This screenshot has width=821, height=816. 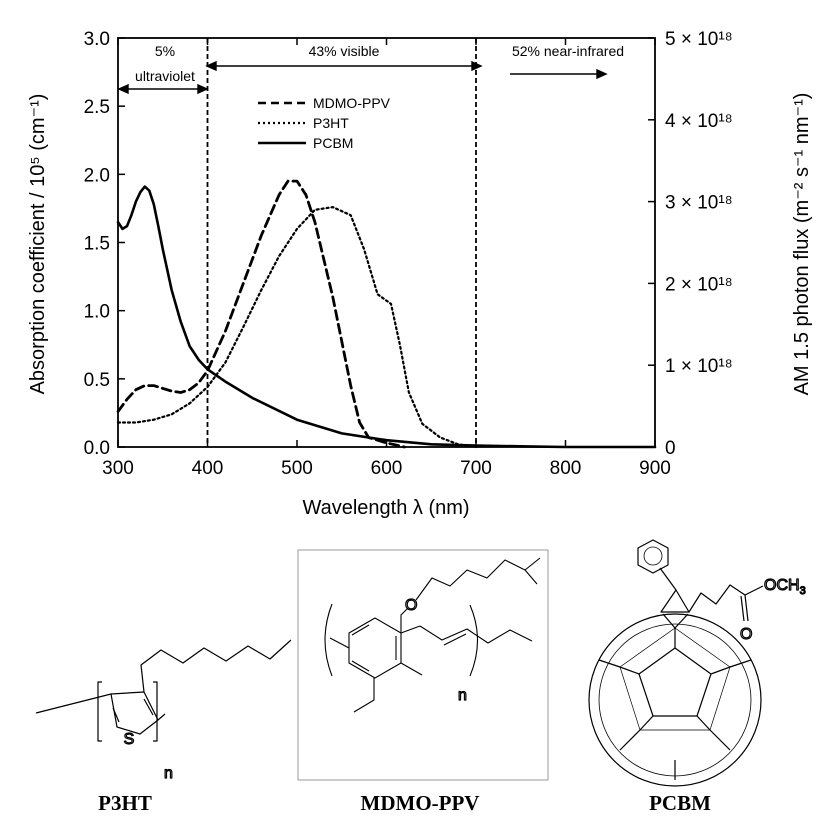 I want to click on uv-arrowhead-left, so click(x=123, y=89).